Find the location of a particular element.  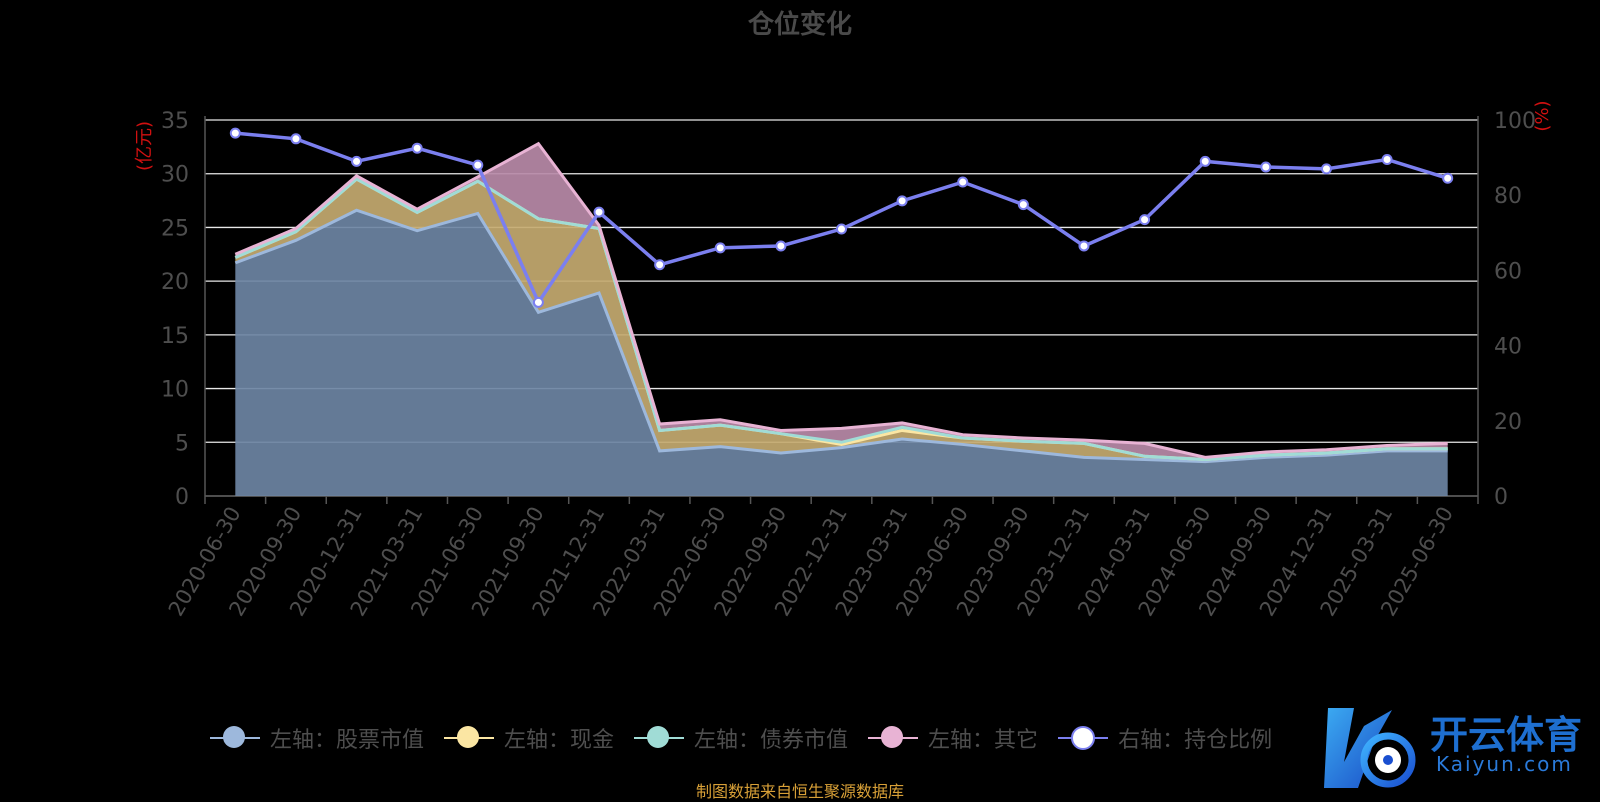

right-axis-tick-label: 100 is located at coordinates (1515, 121).